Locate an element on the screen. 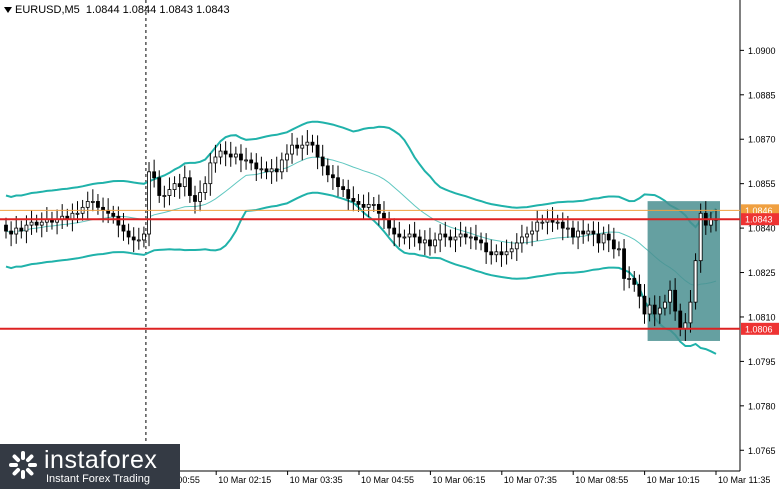 Image resolution: width=781 pixels, height=489 pixels. price-label-box is located at coordinates (760, 219).